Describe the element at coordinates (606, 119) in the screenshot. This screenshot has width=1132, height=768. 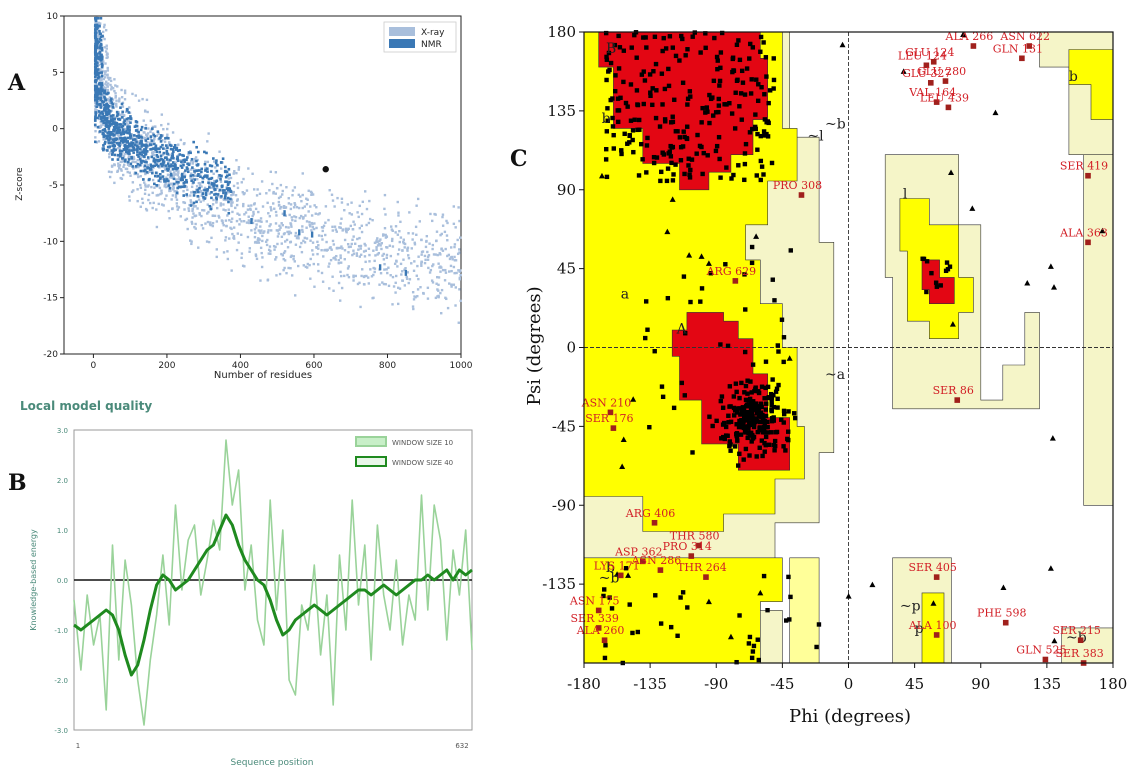
I see `region-label: b` at that location.